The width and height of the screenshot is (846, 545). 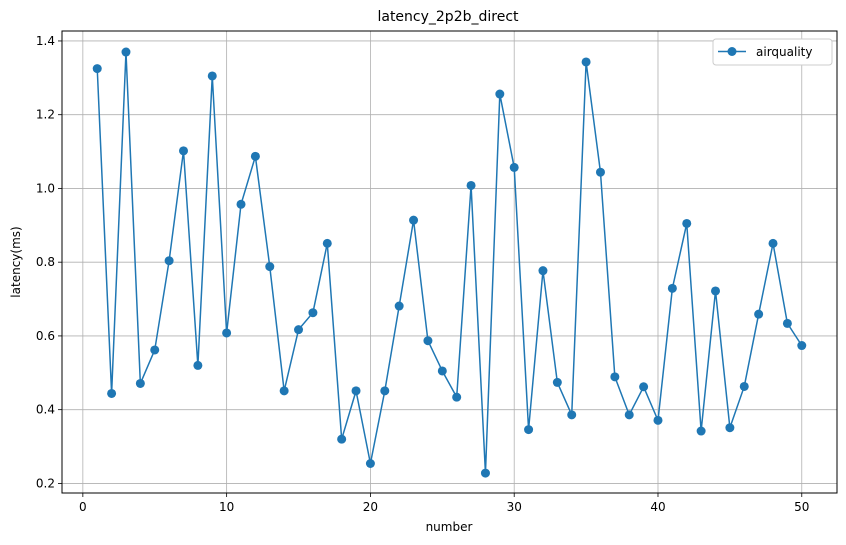 I want to click on legend: airquality, so click(x=772, y=52).